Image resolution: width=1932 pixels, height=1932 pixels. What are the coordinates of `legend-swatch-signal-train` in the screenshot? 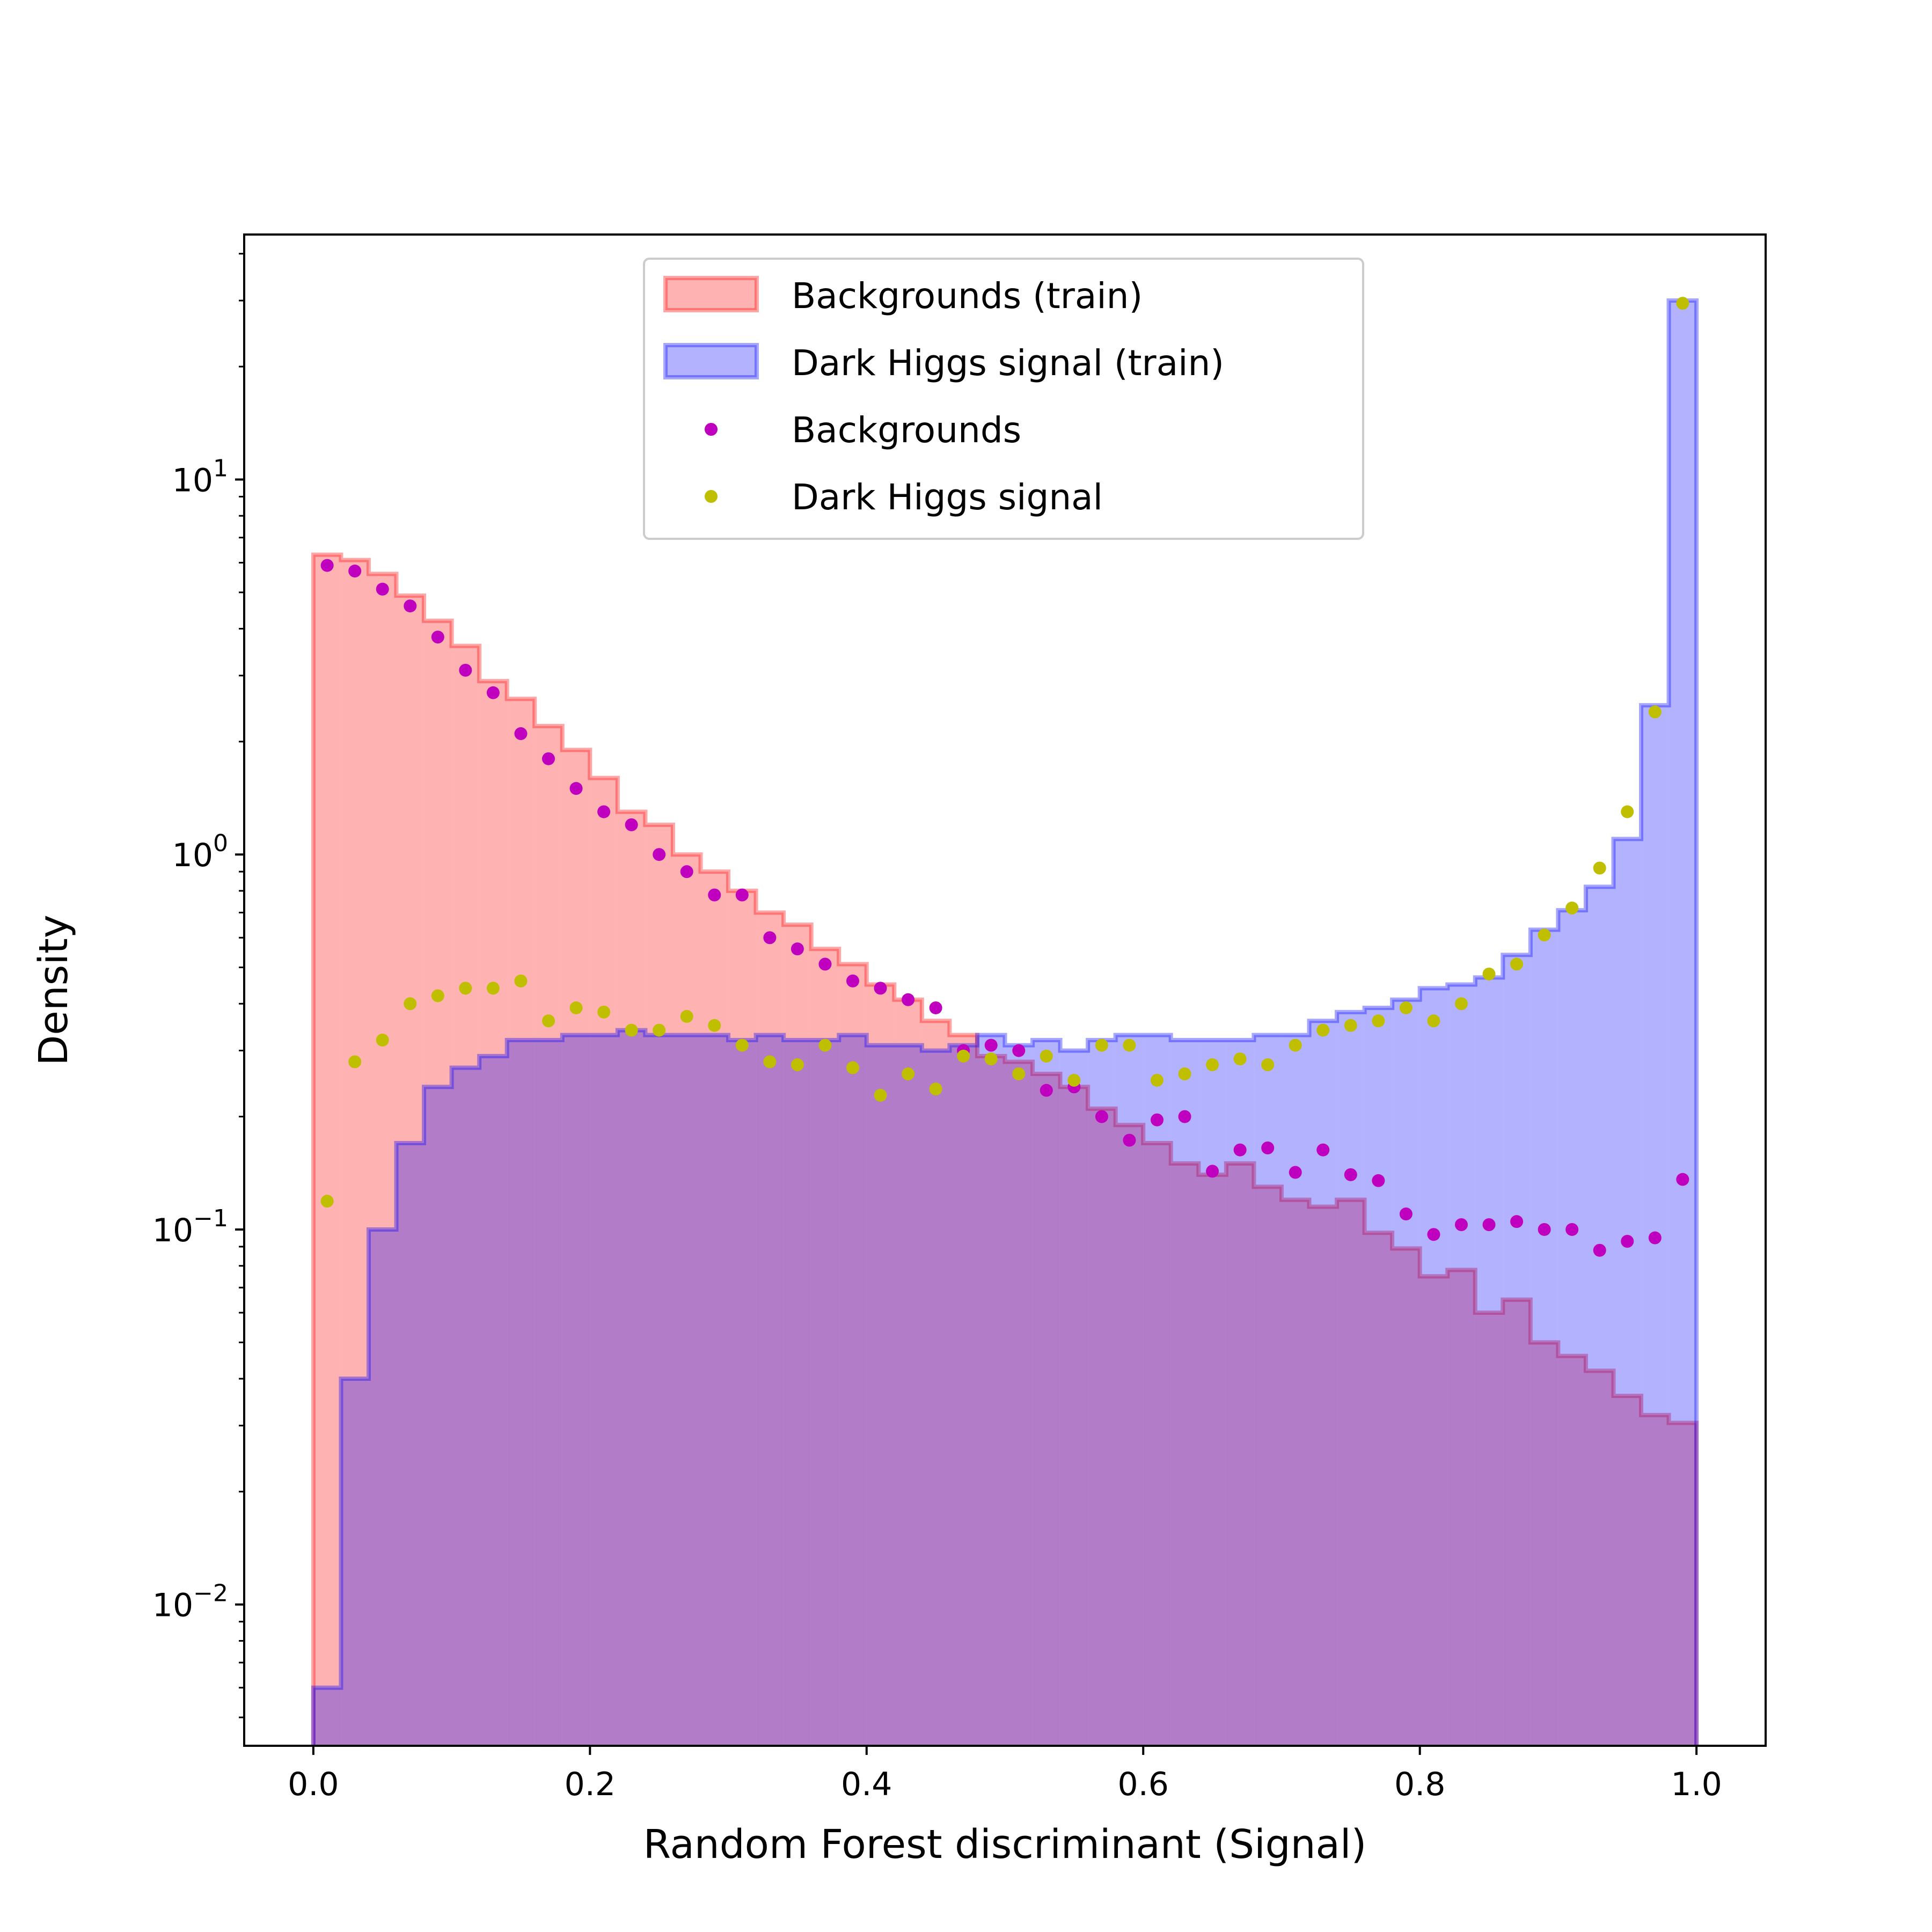 It's located at (711, 361).